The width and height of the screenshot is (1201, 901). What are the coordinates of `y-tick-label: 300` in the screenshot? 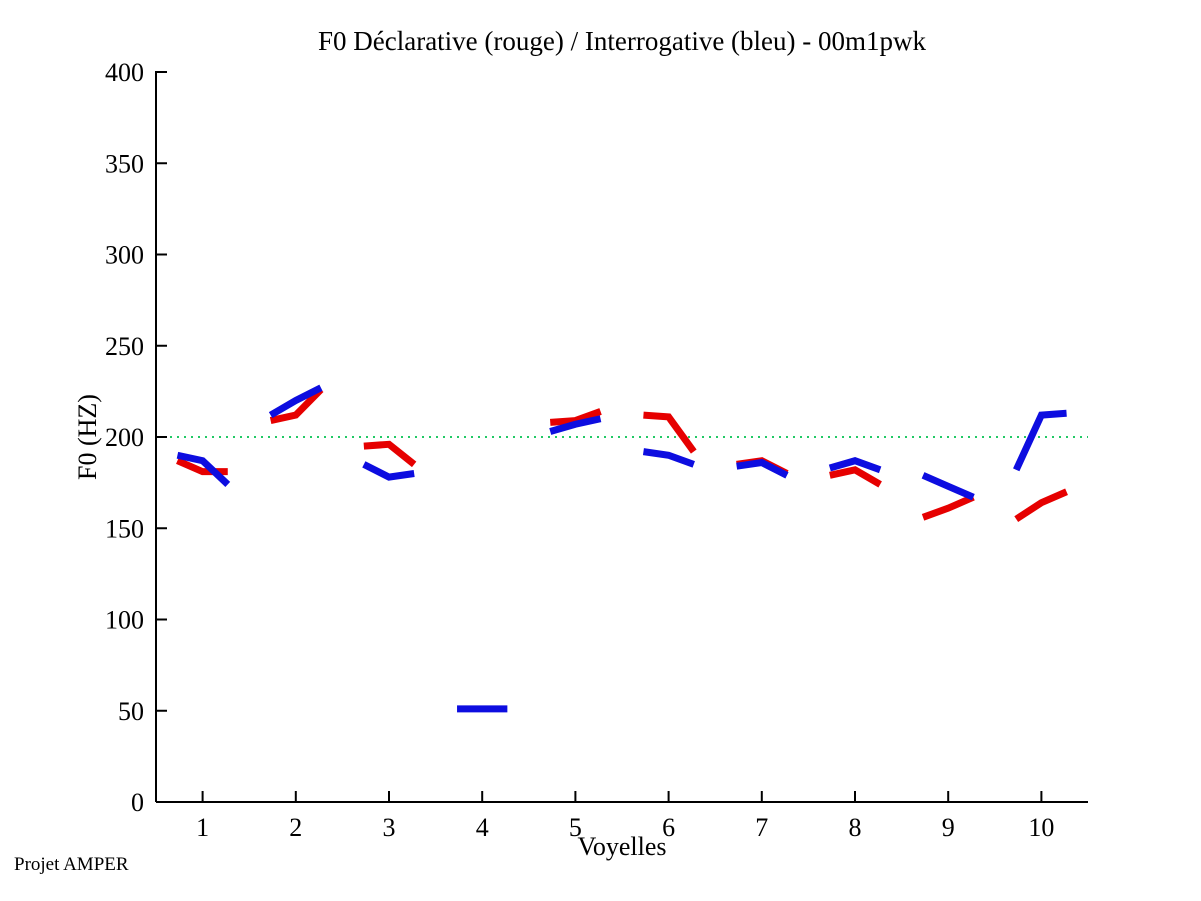 It's located at (124, 255).